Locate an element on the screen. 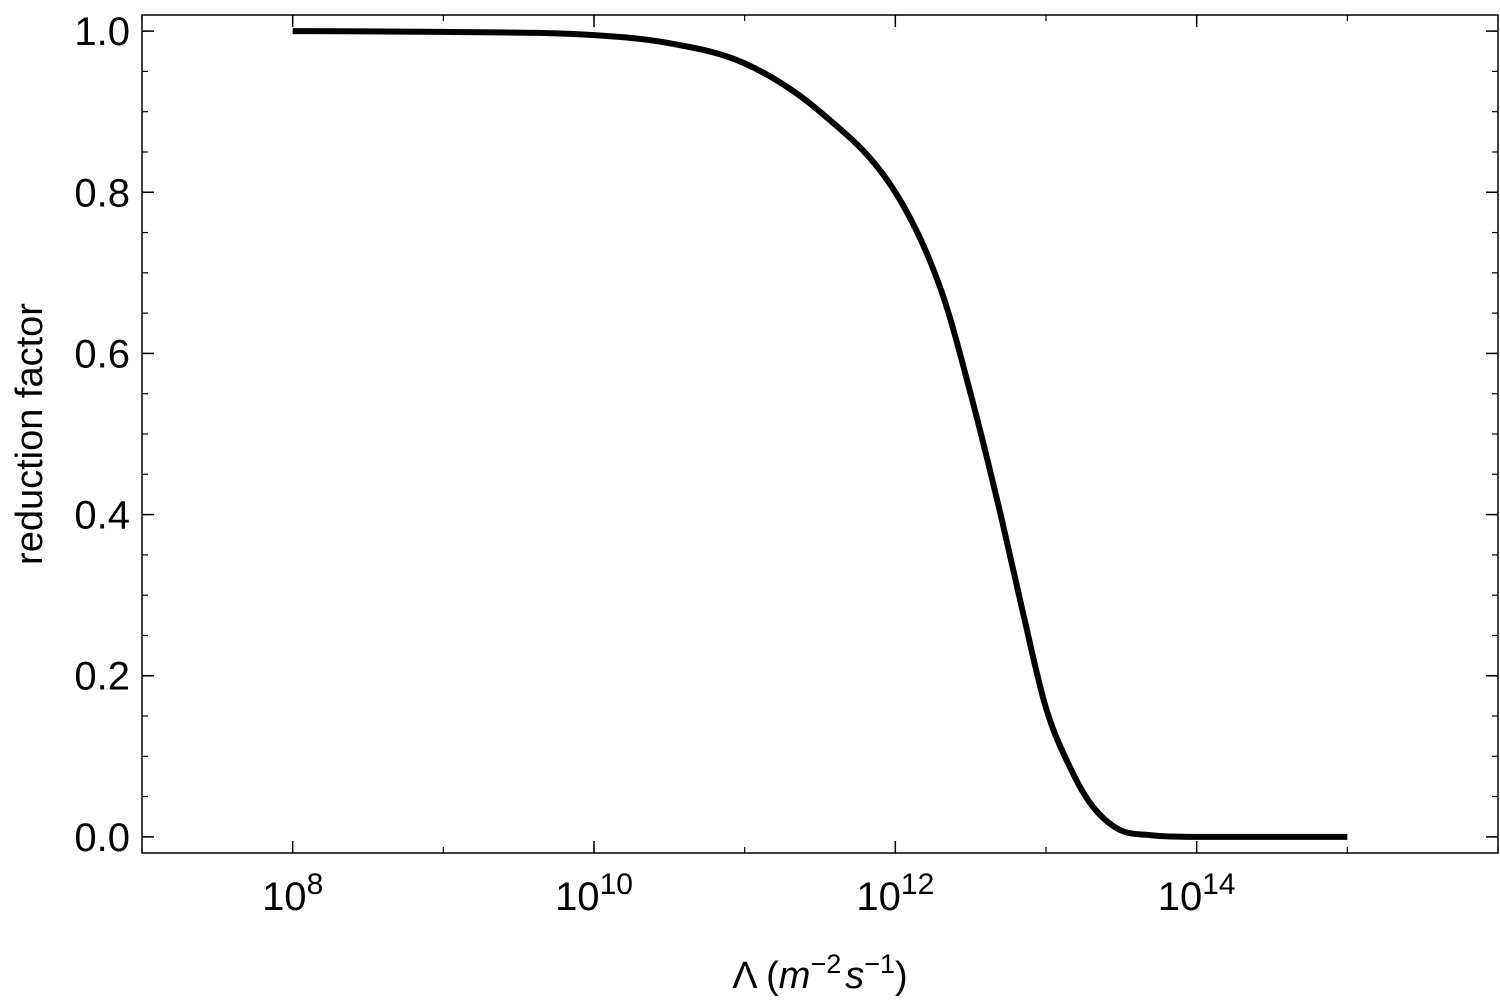 The width and height of the screenshot is (1500, 1008). y-tick-label: 0.6 is located at coordinates (102, 354).